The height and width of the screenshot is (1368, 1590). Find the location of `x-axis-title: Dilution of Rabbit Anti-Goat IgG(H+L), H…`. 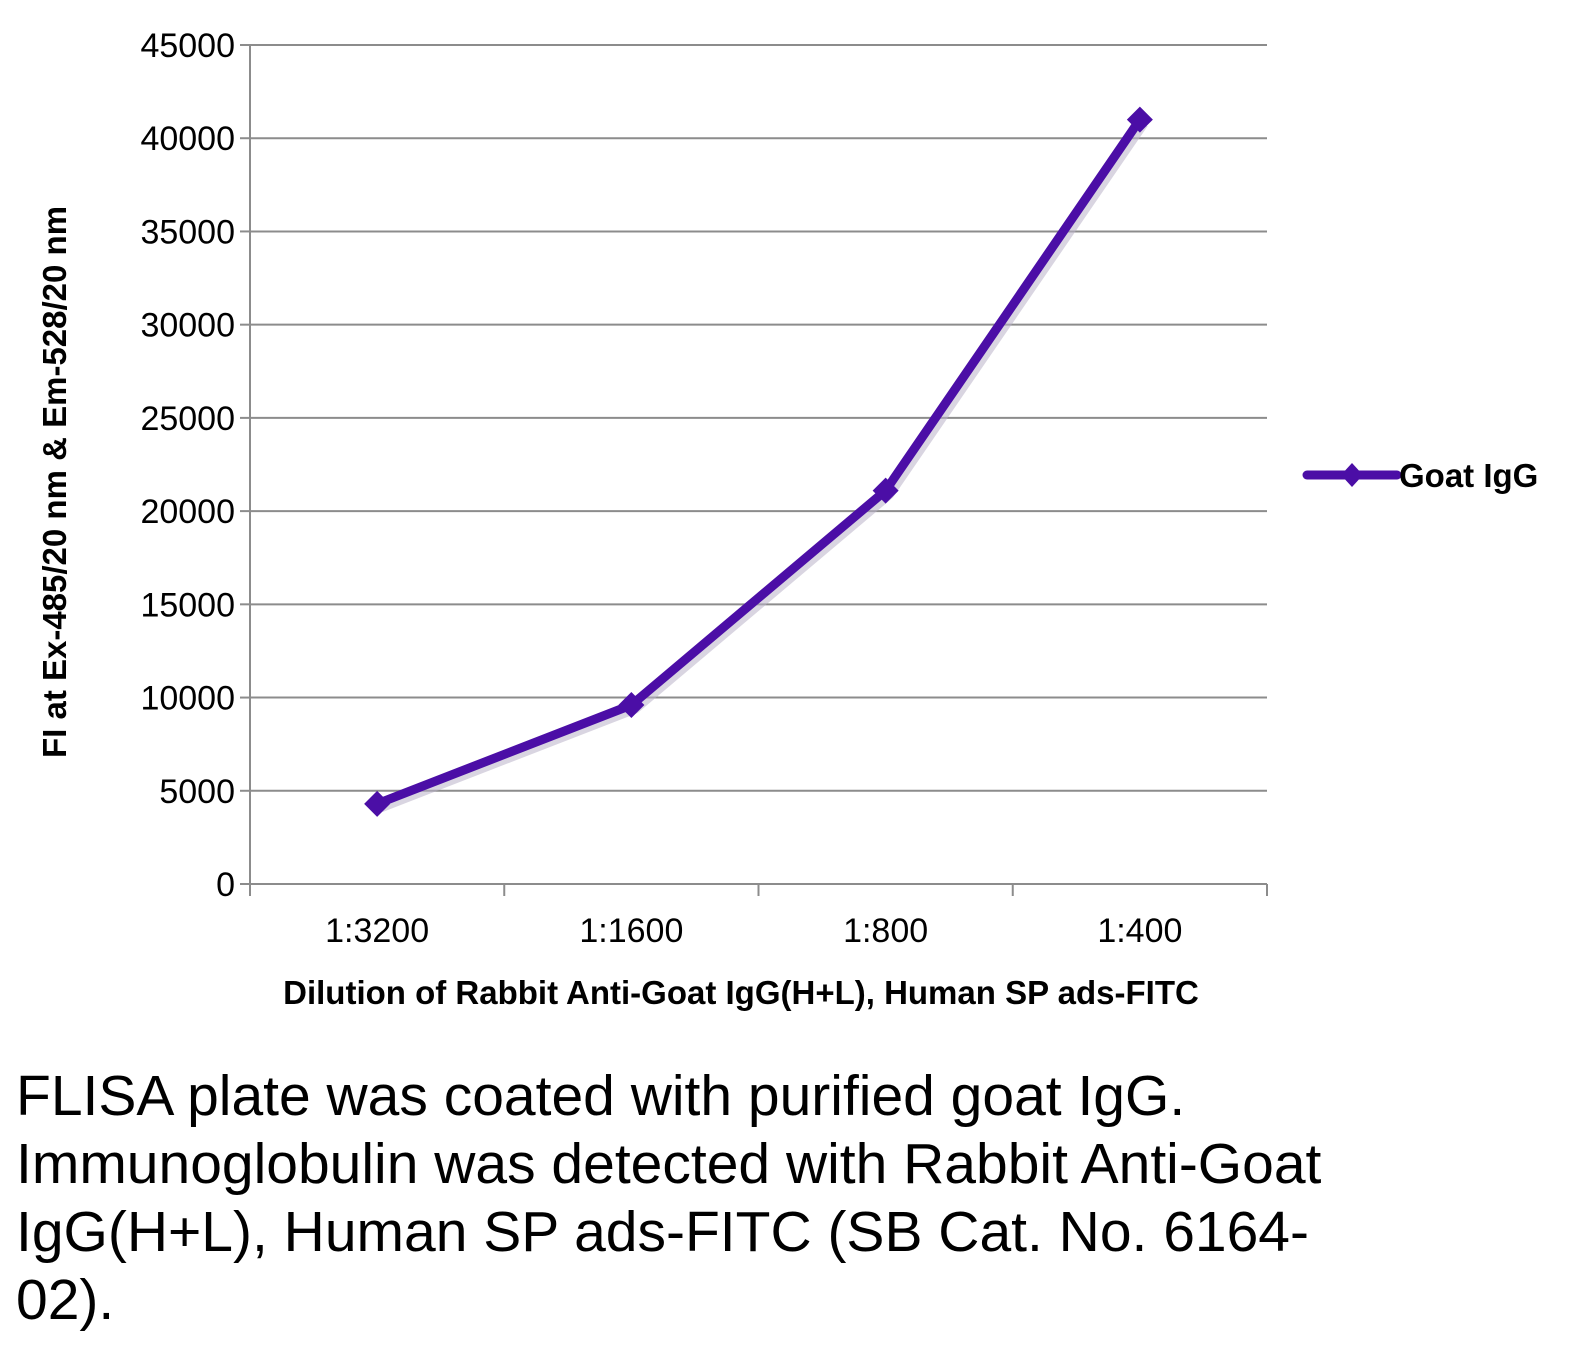

x-axis-title: Dilution of Rabbit Anti-Goat IgG(H+L), H… is located at coordinates (741, 992).